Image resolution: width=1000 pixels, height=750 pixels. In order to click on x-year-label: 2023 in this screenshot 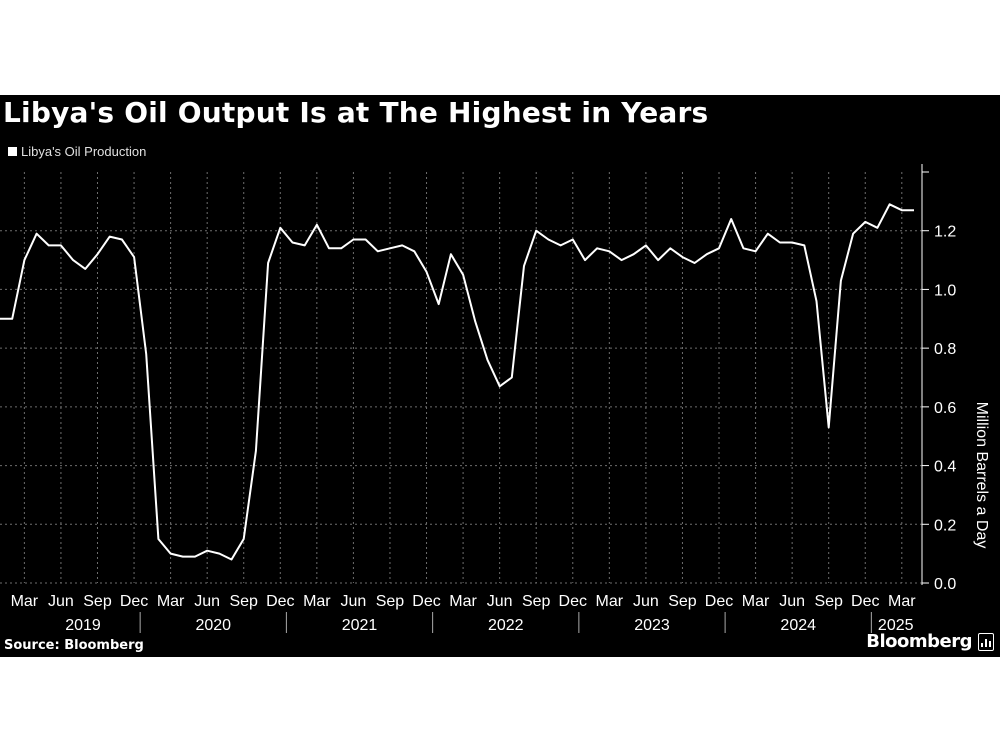, I will do `click(652, 625)`.